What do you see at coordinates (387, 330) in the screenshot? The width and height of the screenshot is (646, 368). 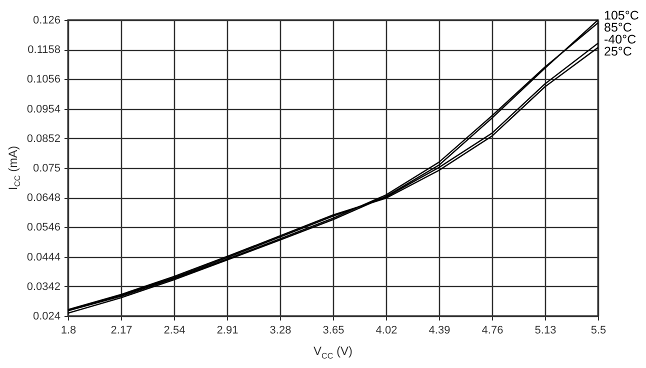 I see `x-tick-label: 4.02` at bounding box center [387, 330].